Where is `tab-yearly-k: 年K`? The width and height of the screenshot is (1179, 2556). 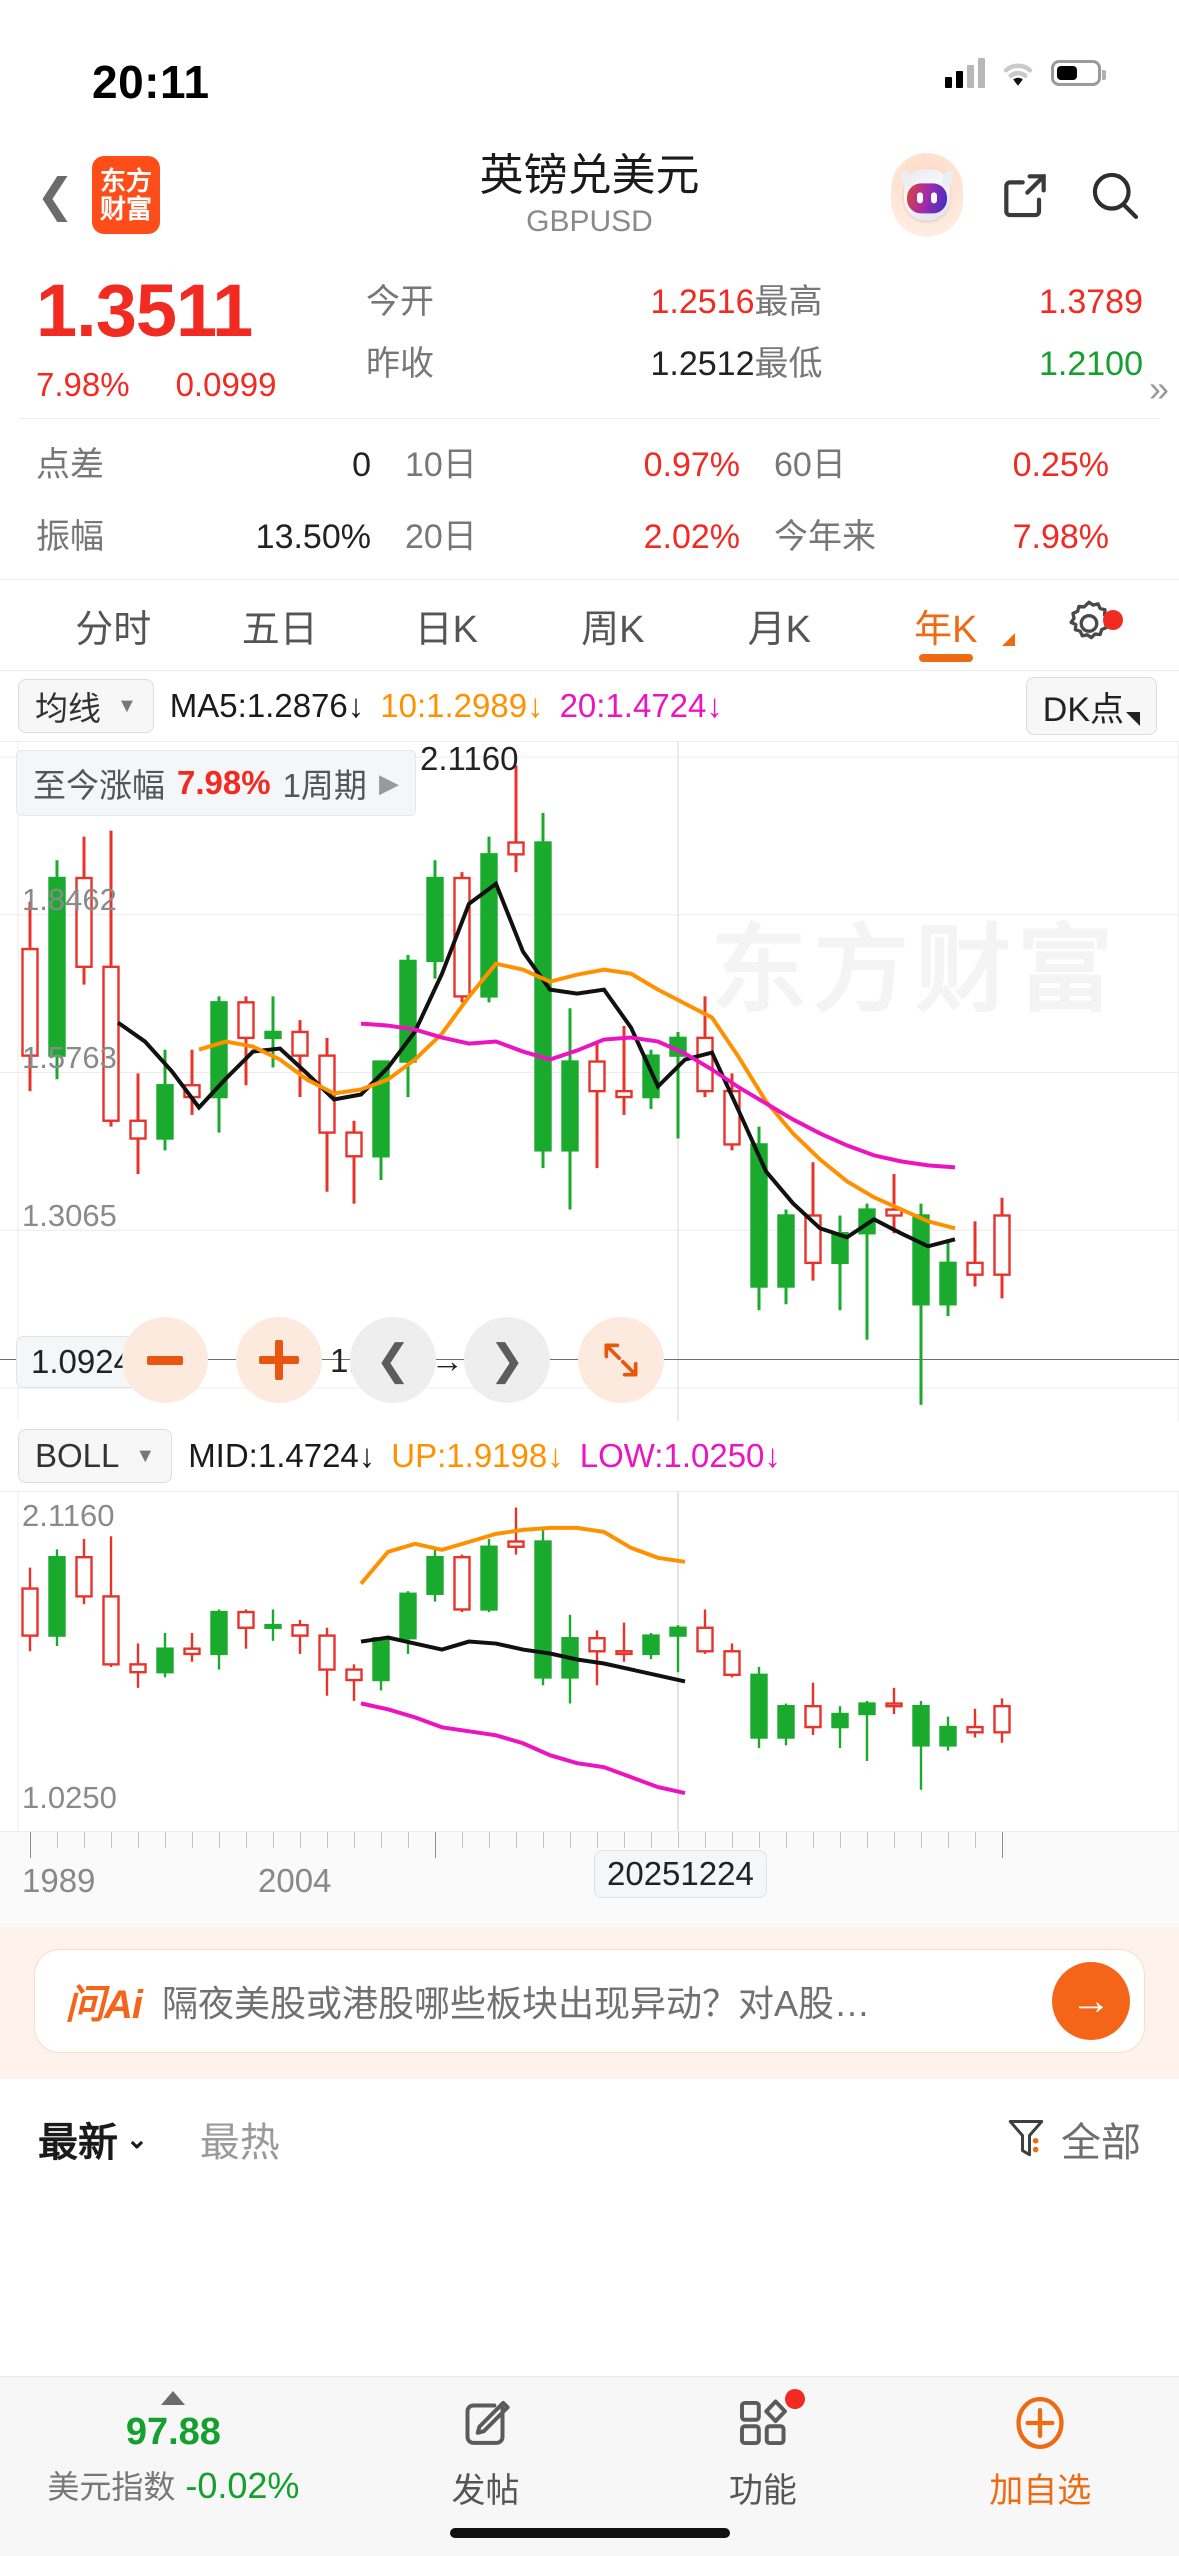 tab-yearly-k: 年K is located at coordinates (946, 625).